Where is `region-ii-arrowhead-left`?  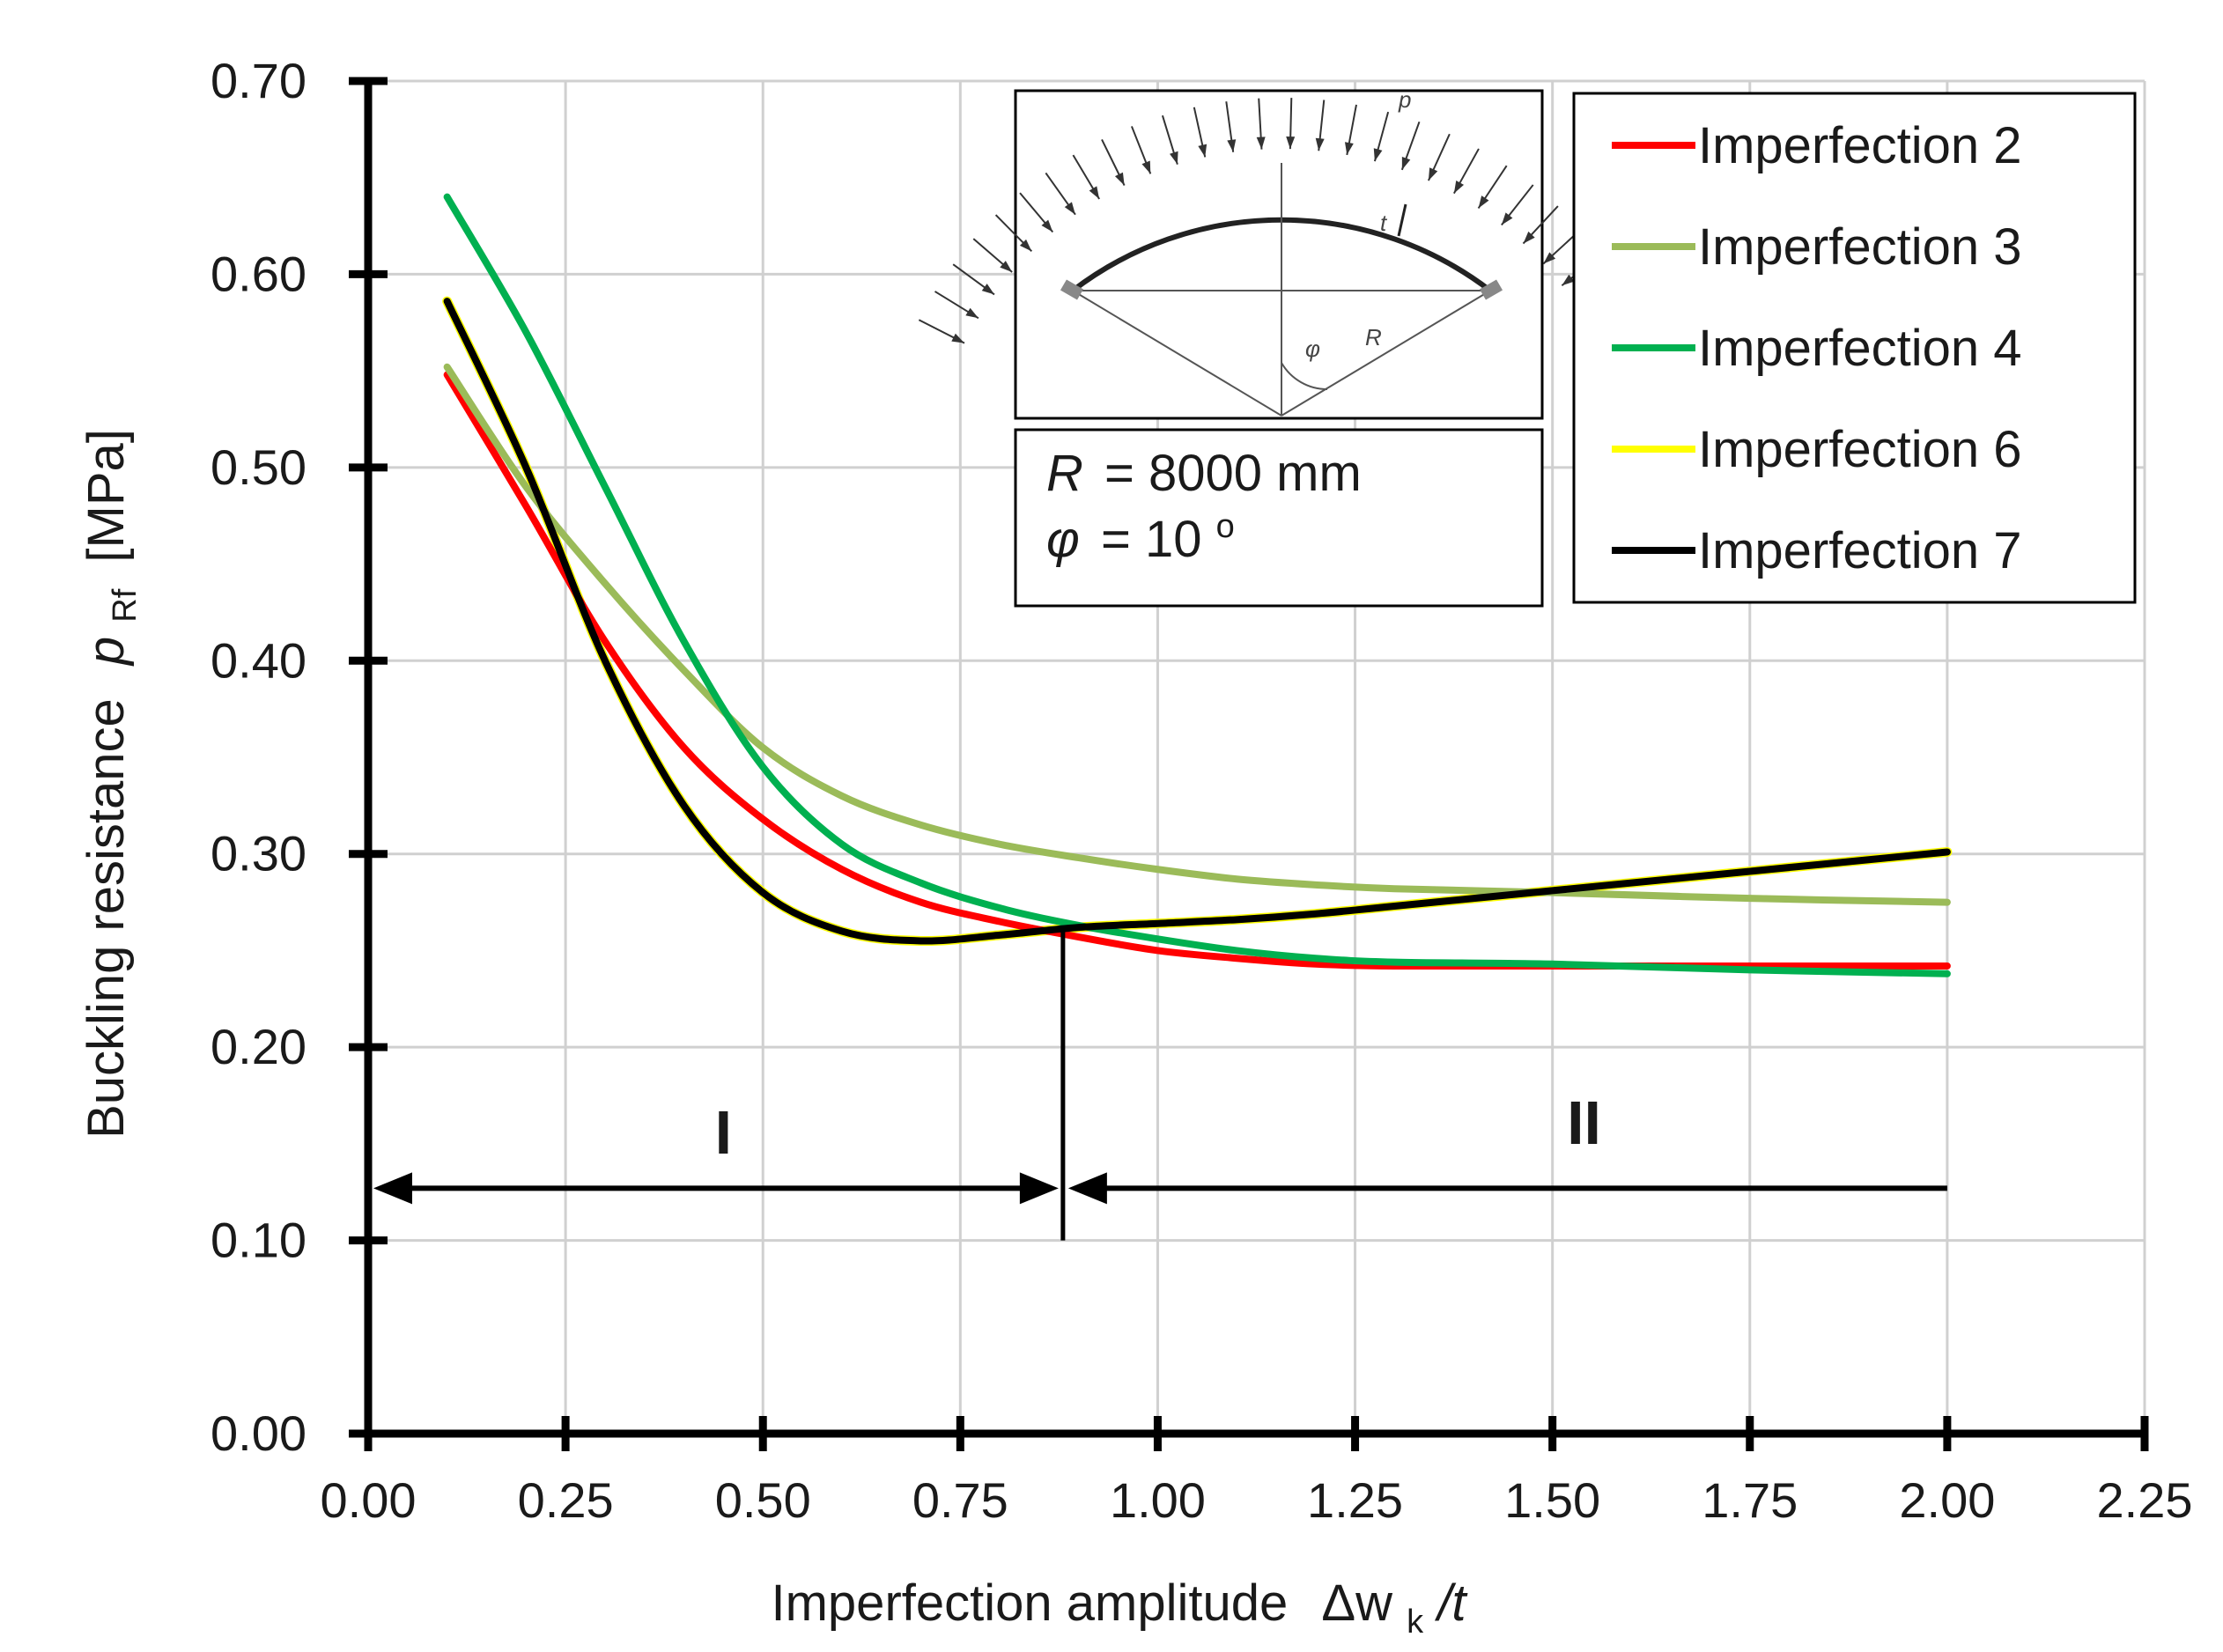 region-ii-arrowhead-left is located at coordinates (1087, 1188).